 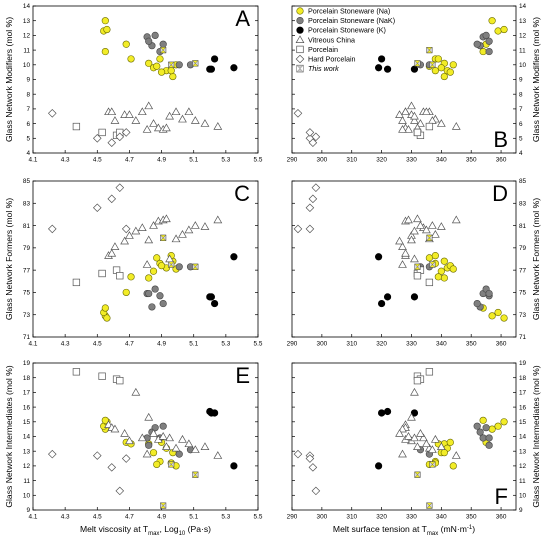 I want to click on y-tick-label: 81, so click(x=27, y=226).